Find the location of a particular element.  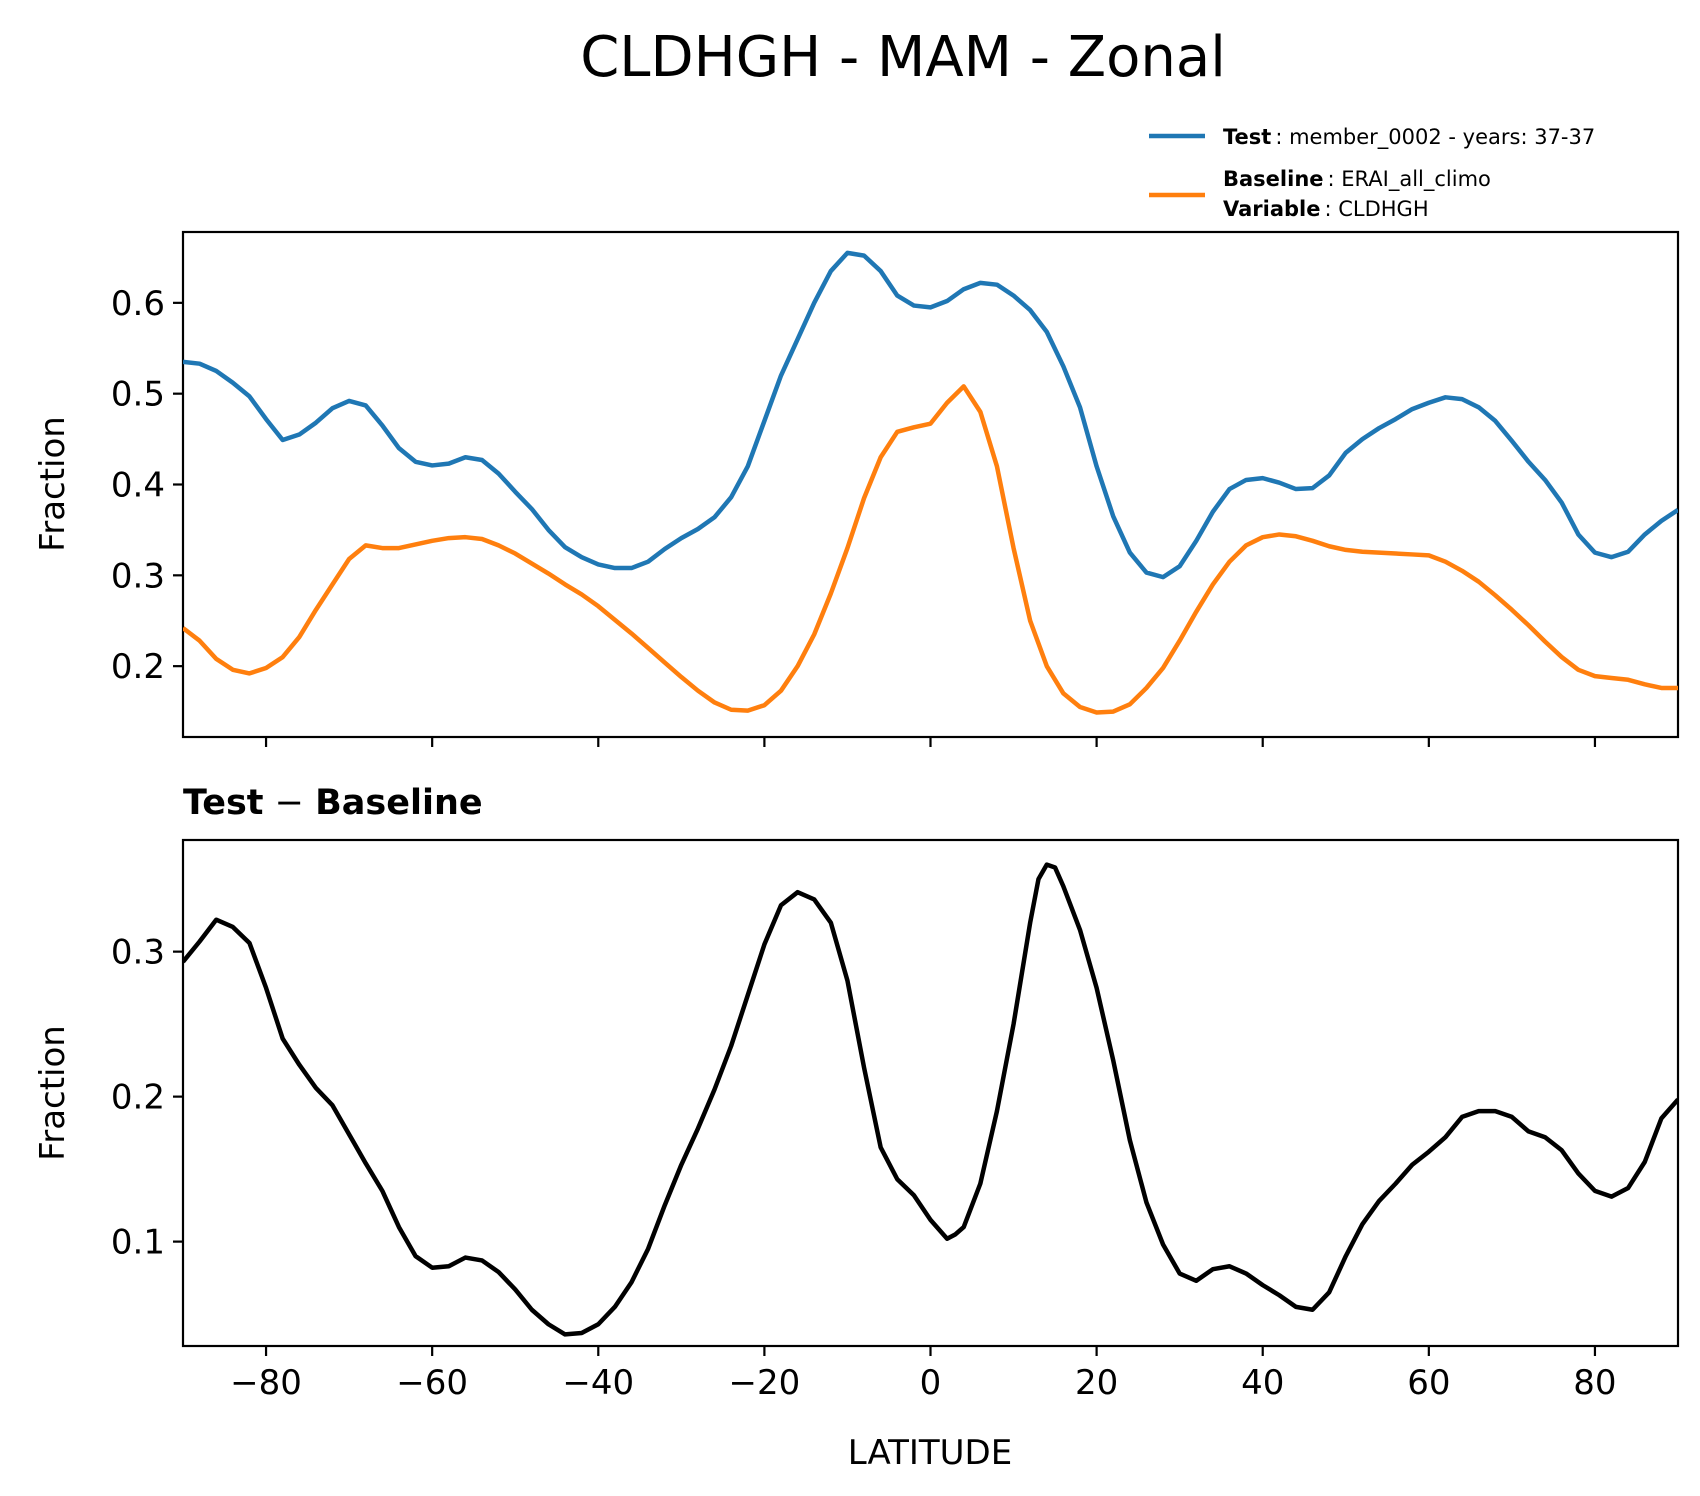

diff-title-right: Baseline is located at coordinates (399, 803).